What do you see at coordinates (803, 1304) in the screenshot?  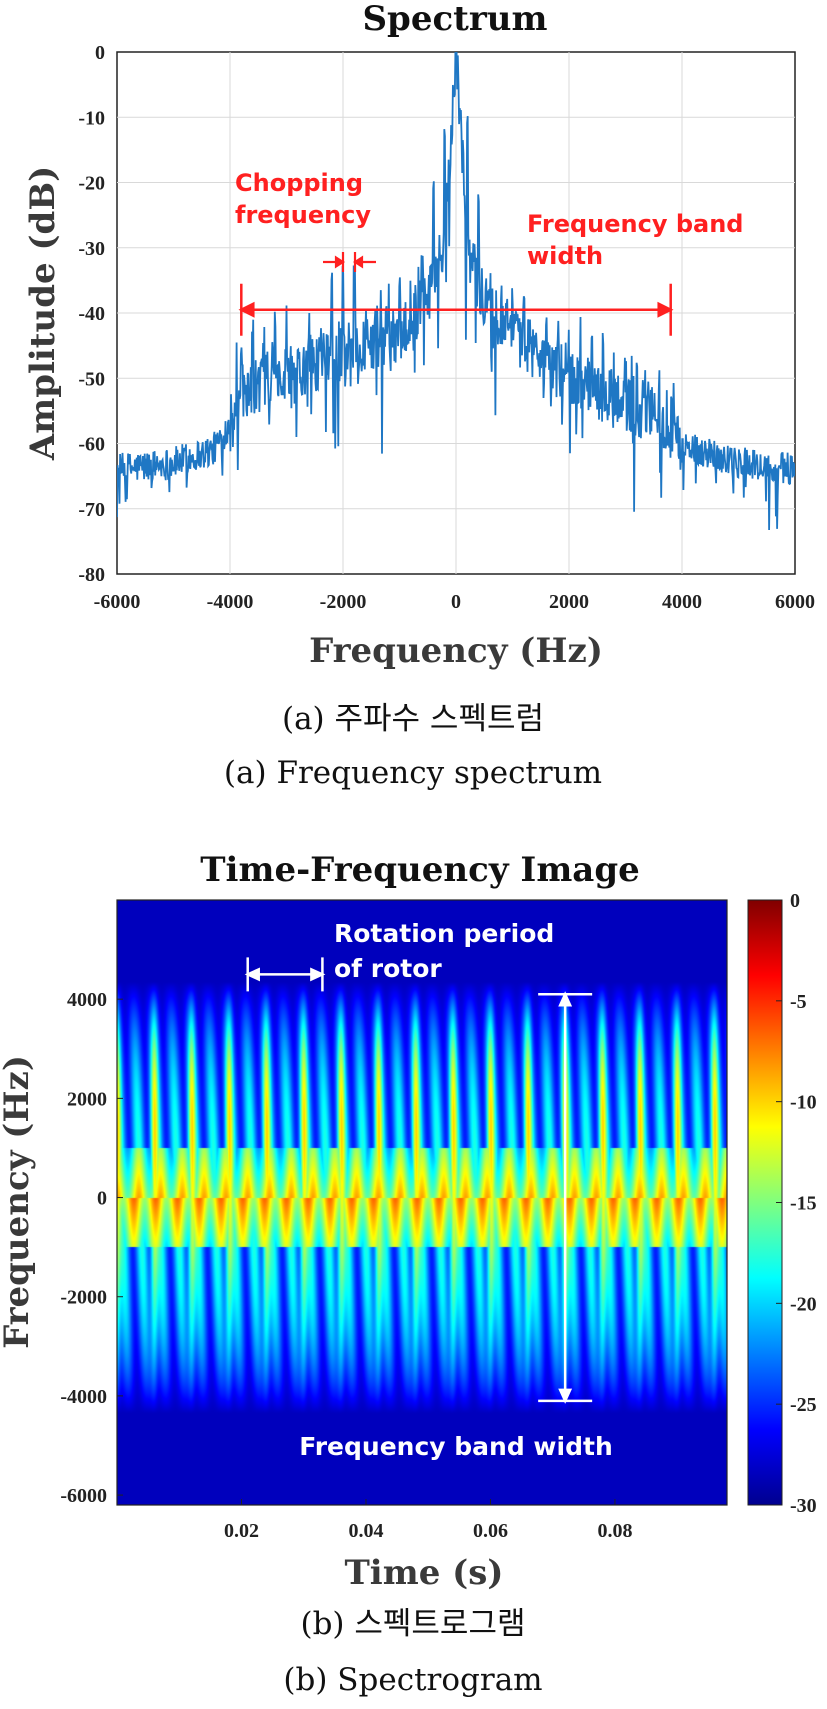 I see `colorbar-tick-label: -20` at bounding box center [803, 1304].